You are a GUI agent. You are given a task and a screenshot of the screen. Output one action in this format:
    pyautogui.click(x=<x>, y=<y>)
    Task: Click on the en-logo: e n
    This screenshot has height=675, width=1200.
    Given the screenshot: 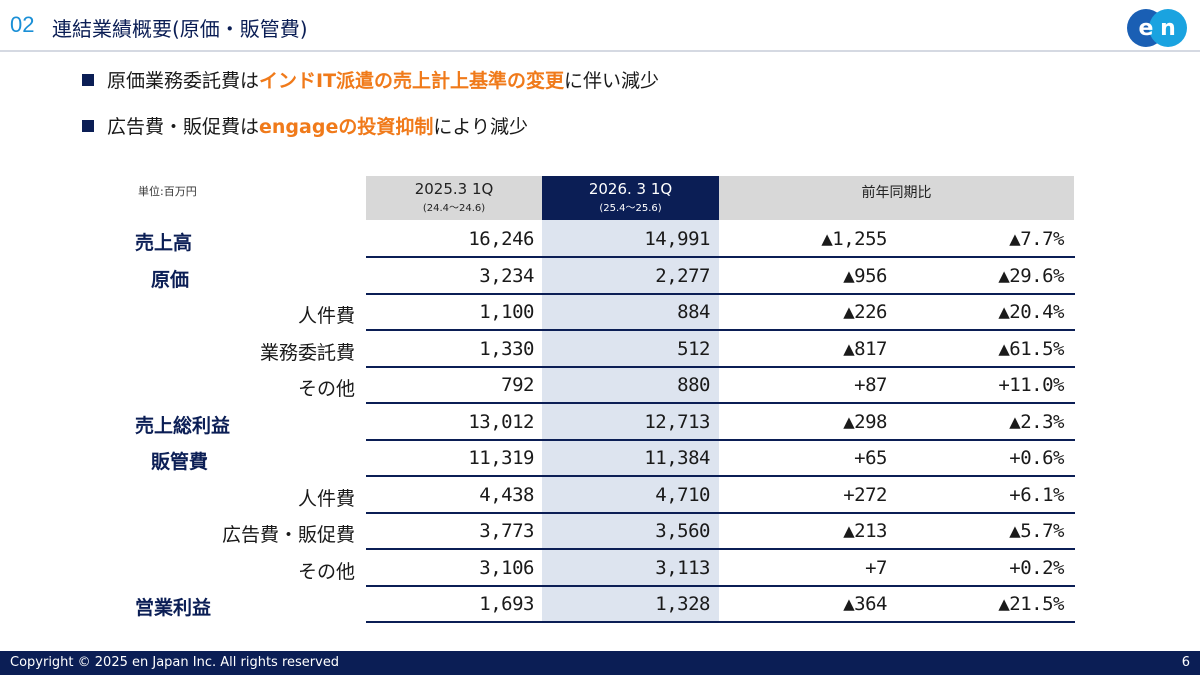 What is the action you would take?
    pyautogui.click(x=1157, y=28)
    